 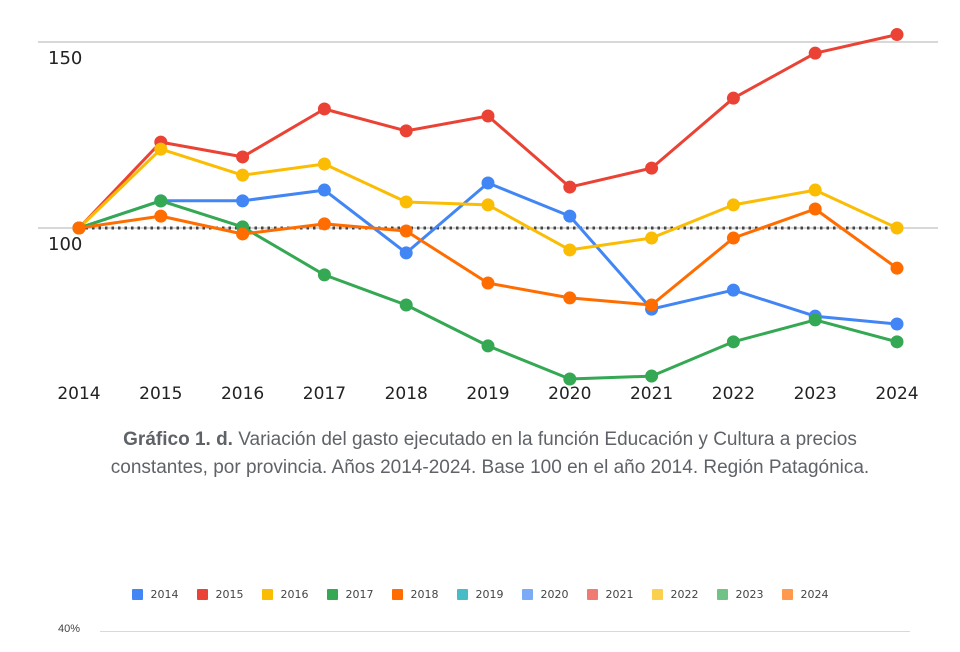 What do you see at coordinates (554, 594) in the screenshot?
I see `legend-label: 2020` at bounding box center [554, 594].